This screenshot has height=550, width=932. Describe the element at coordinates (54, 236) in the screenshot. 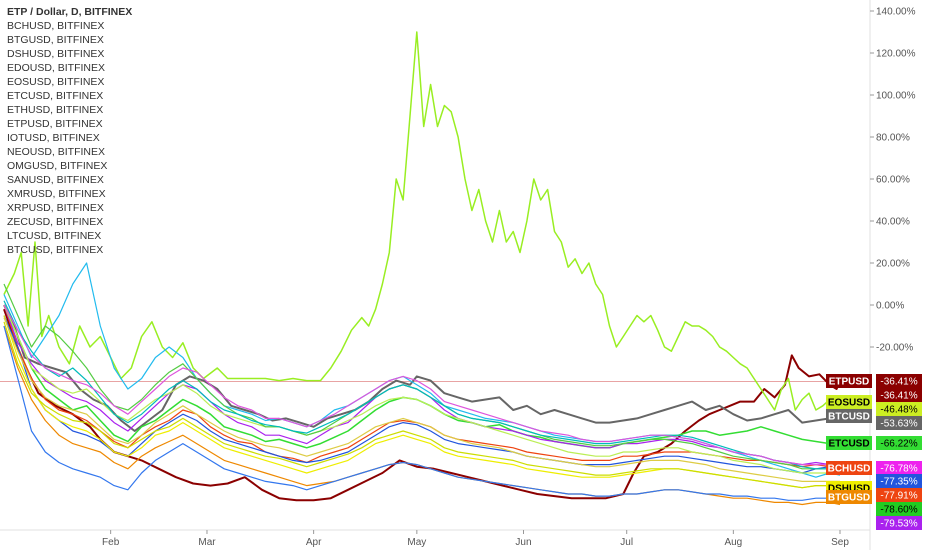

I see `legend-entry: LTCUSD, BITFINEX` at that location.